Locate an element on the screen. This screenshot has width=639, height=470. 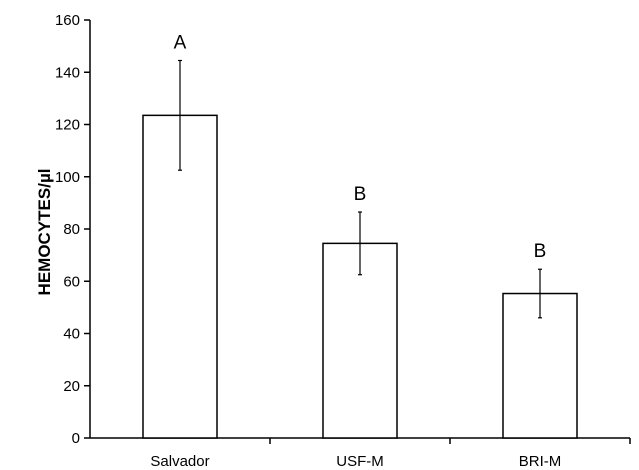
y-tick-label: 20 is located at coordinates (71, 386).